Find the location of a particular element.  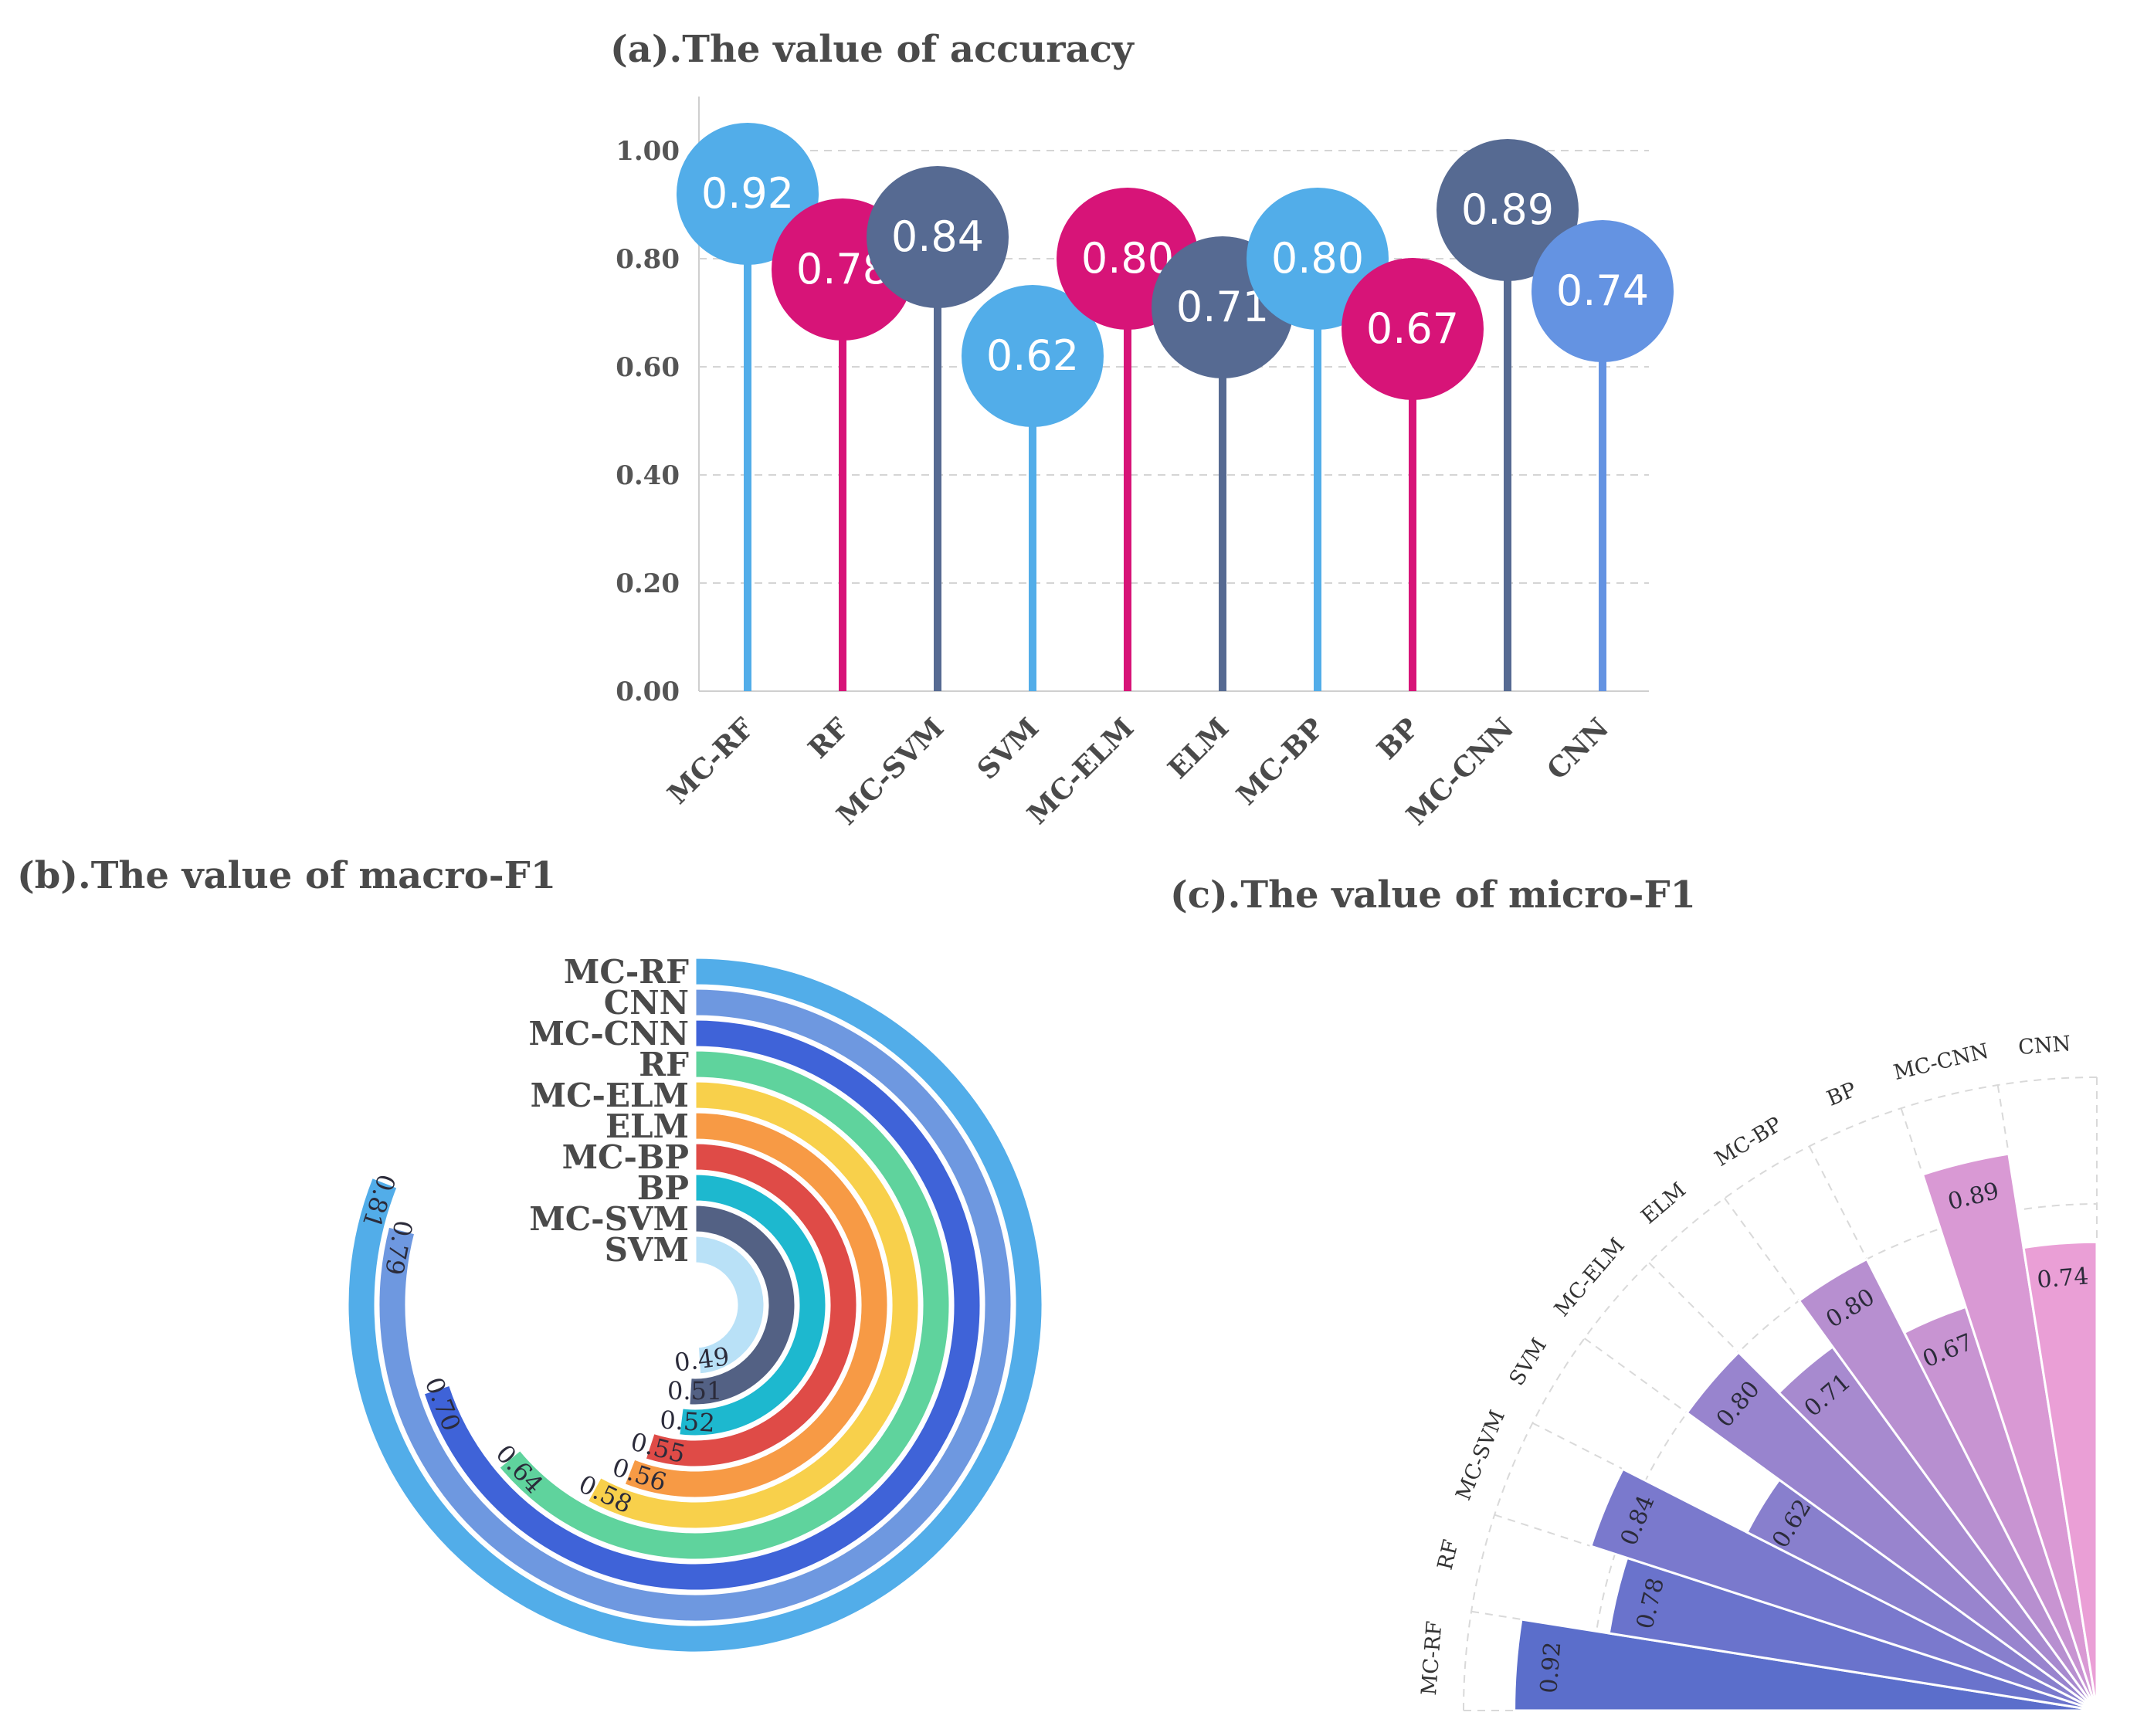

value-label: 0.92 is located at coordinates (1551, 1667).